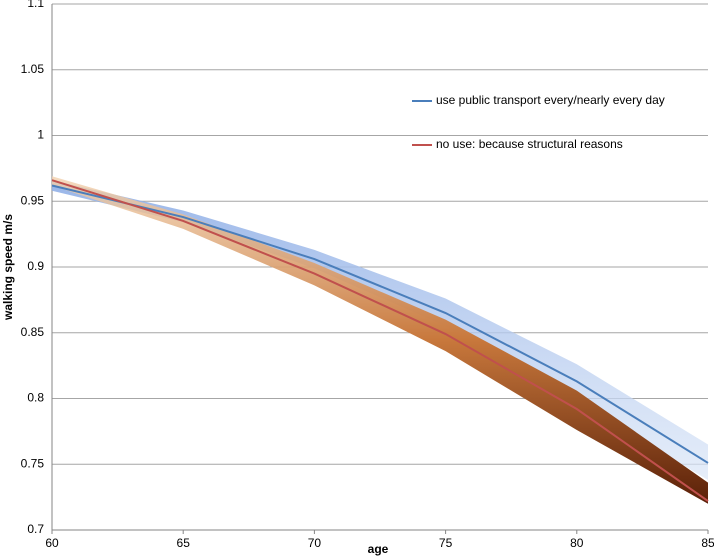 Image resolution: width=714 pixels, height=558 pixels. Describe the element at coordinates (33, 463) in the screenshot. I see `y-tick-label: 0.75` at that location.